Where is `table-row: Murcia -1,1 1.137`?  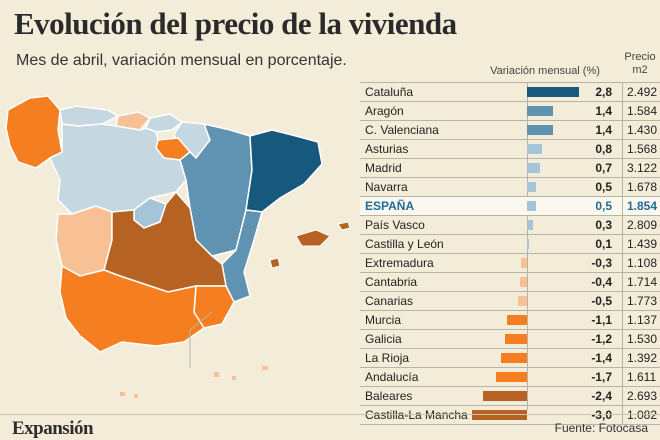 table-row: Murcia -1,1 1.137 is located at coordinates (510, 320).